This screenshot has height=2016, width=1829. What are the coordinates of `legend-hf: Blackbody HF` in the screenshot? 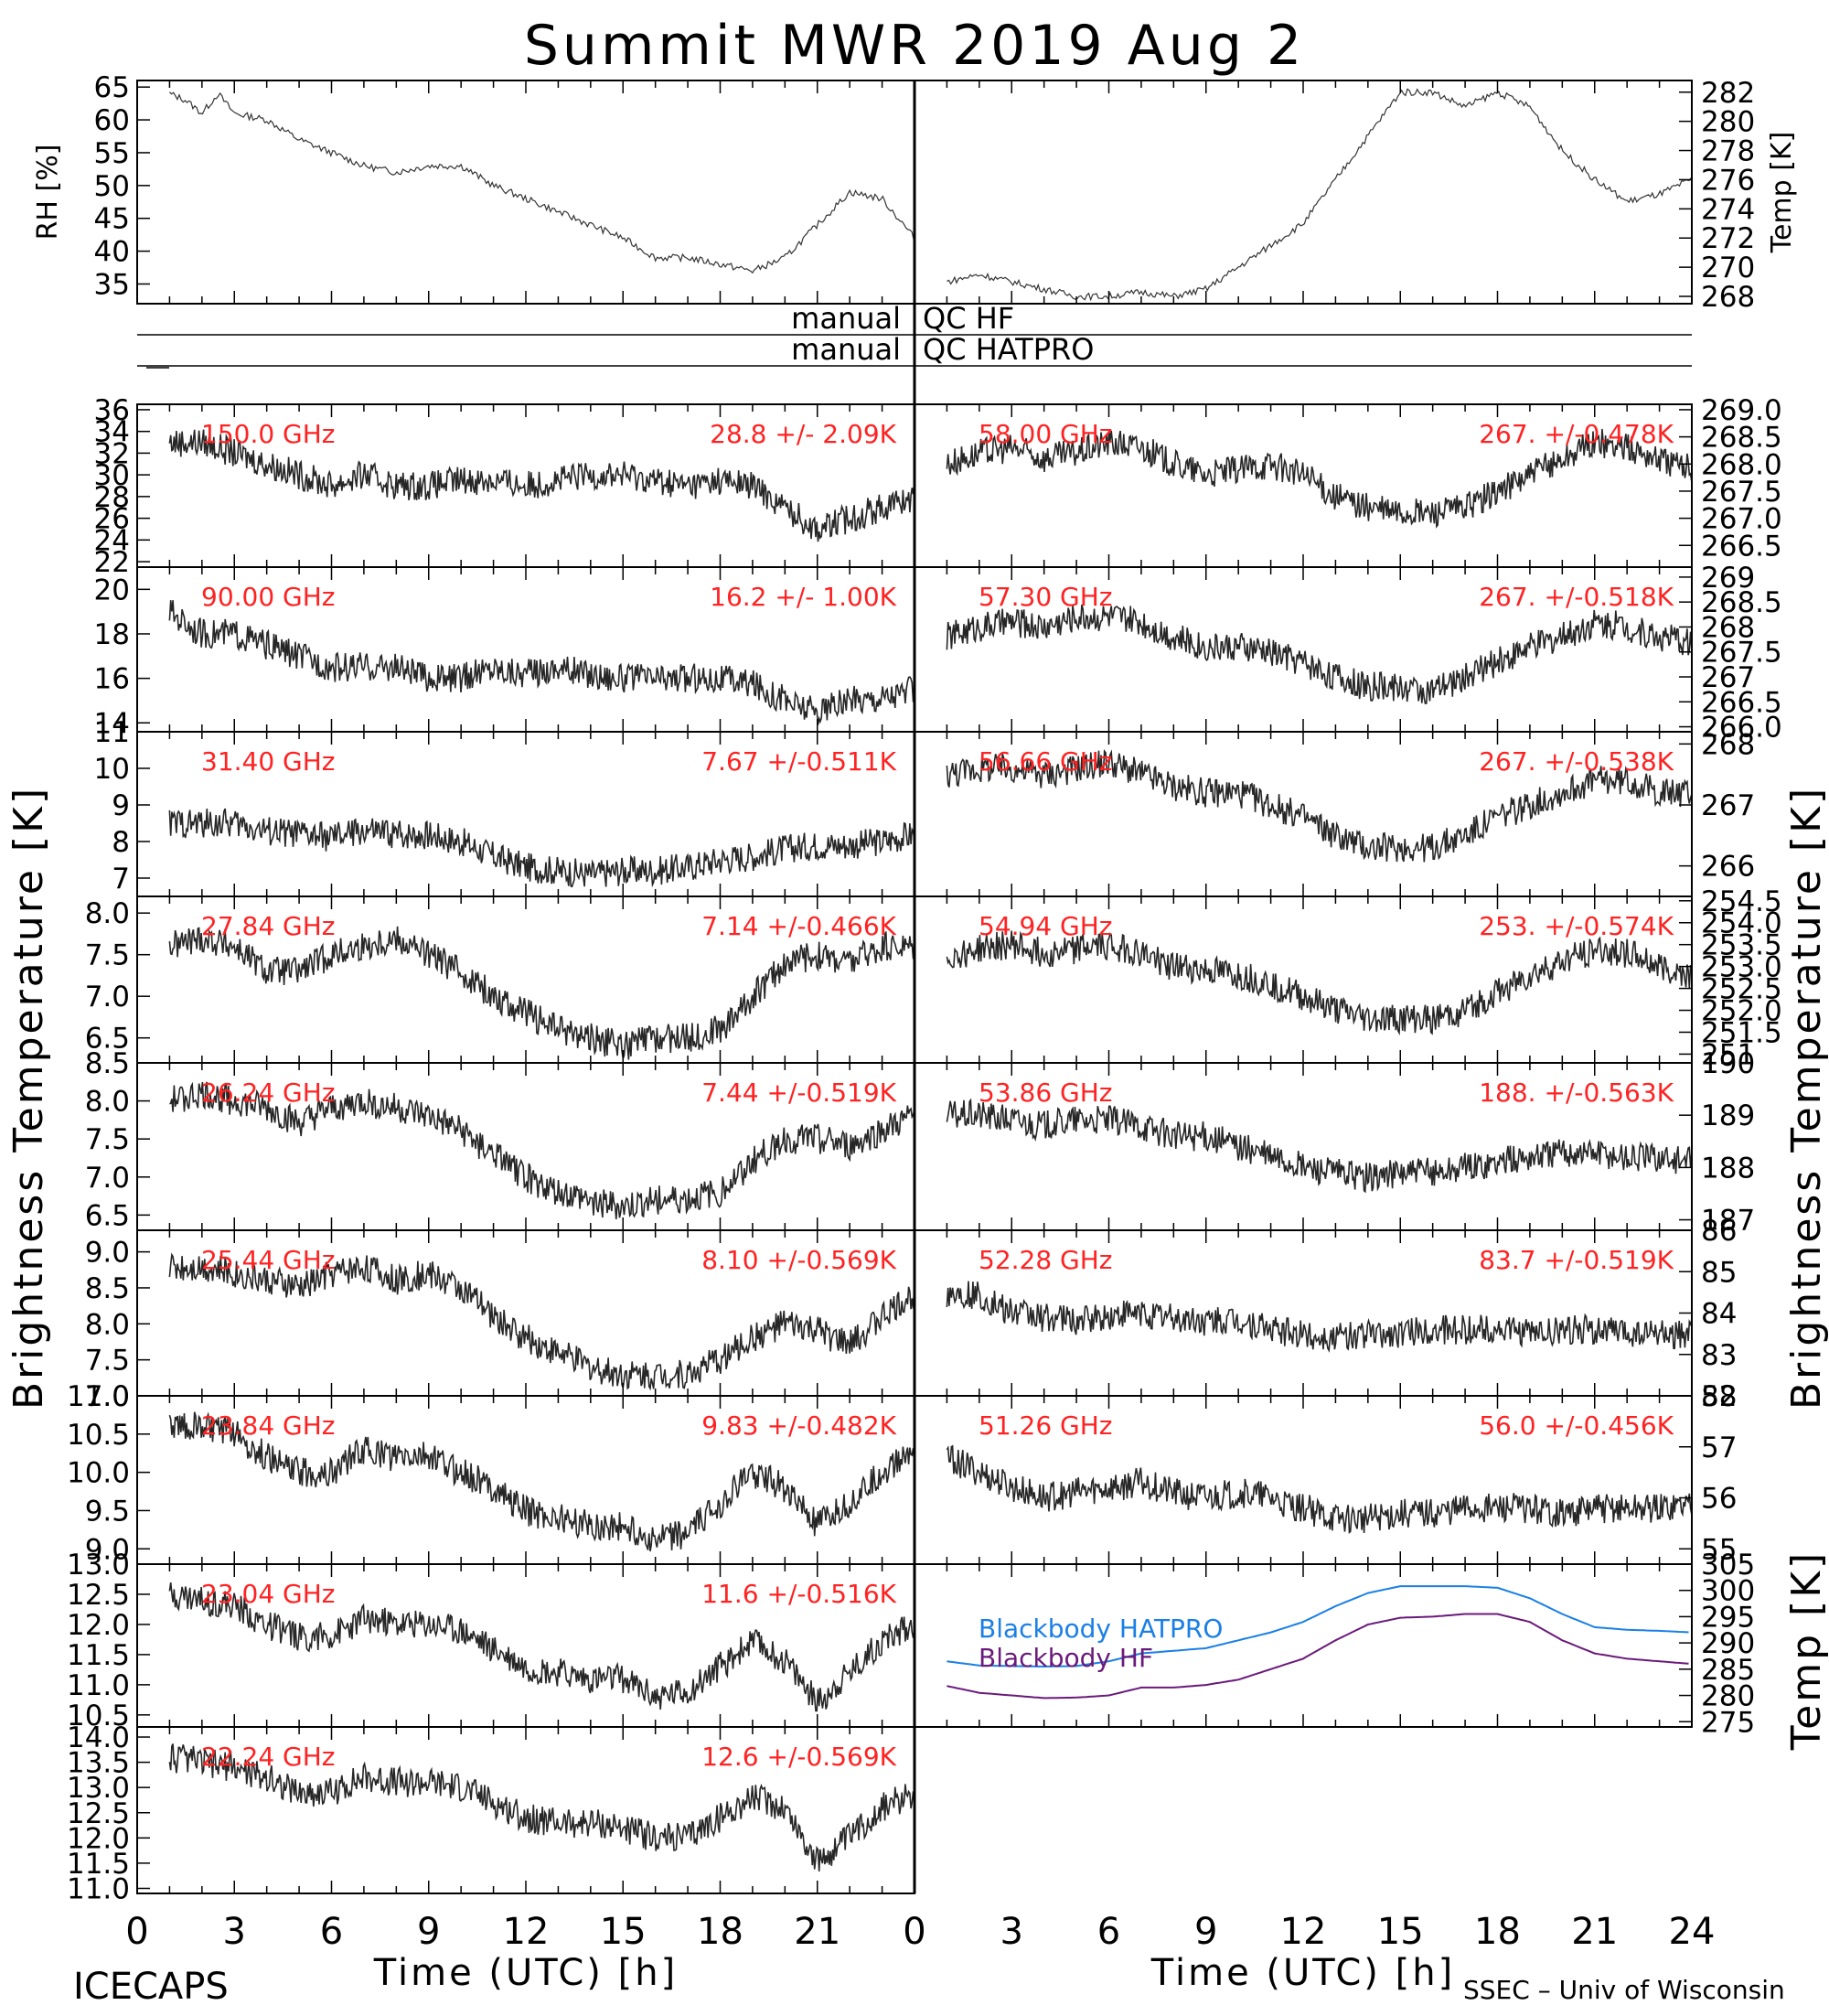 It's located at (1066, 1658).